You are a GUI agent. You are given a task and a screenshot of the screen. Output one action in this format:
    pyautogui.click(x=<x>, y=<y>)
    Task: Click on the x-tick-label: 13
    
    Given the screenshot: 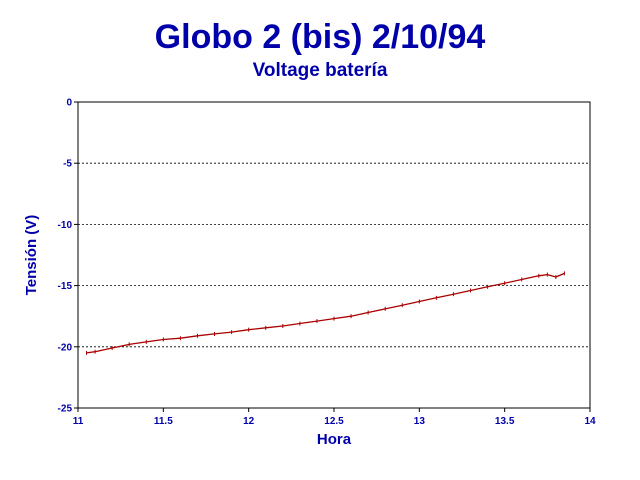 What is the action you would take?
    pyautogui.click(x=420, y=421)
    